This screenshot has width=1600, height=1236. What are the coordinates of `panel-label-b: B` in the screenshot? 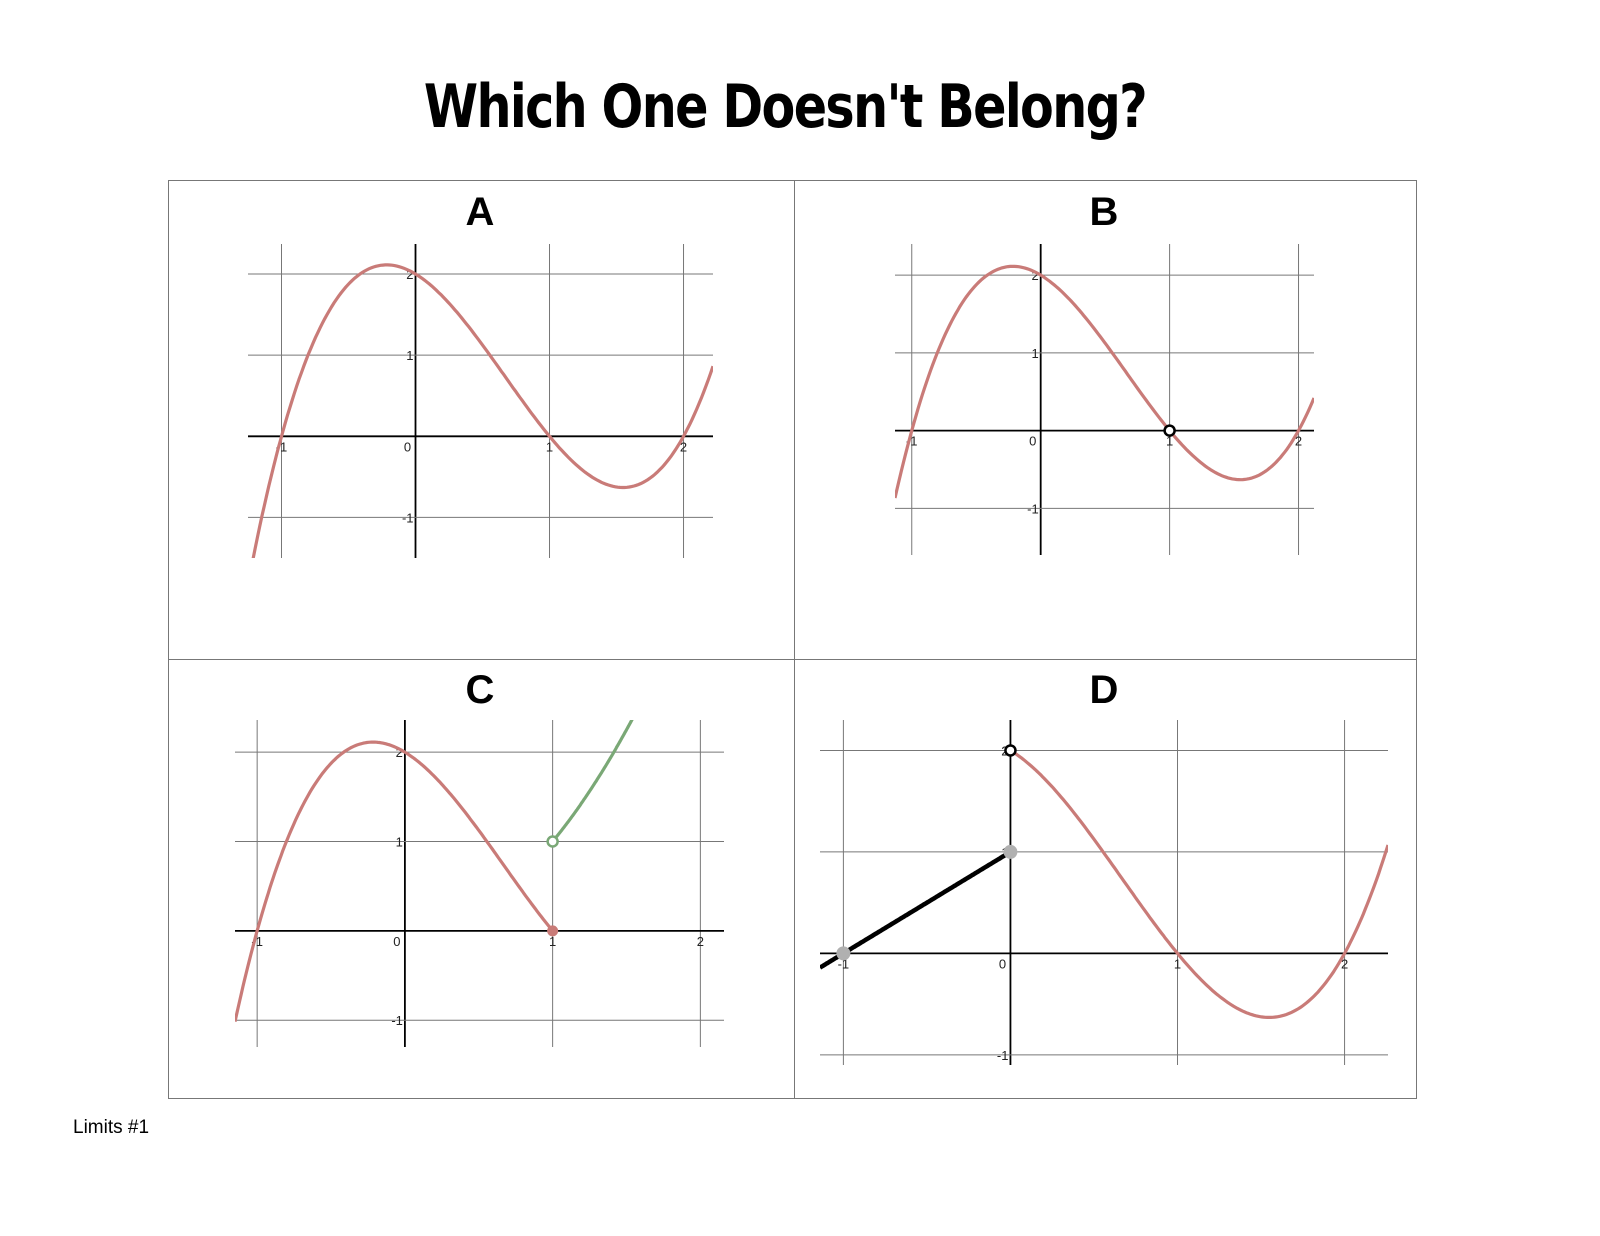 It's located at (1104, 212).